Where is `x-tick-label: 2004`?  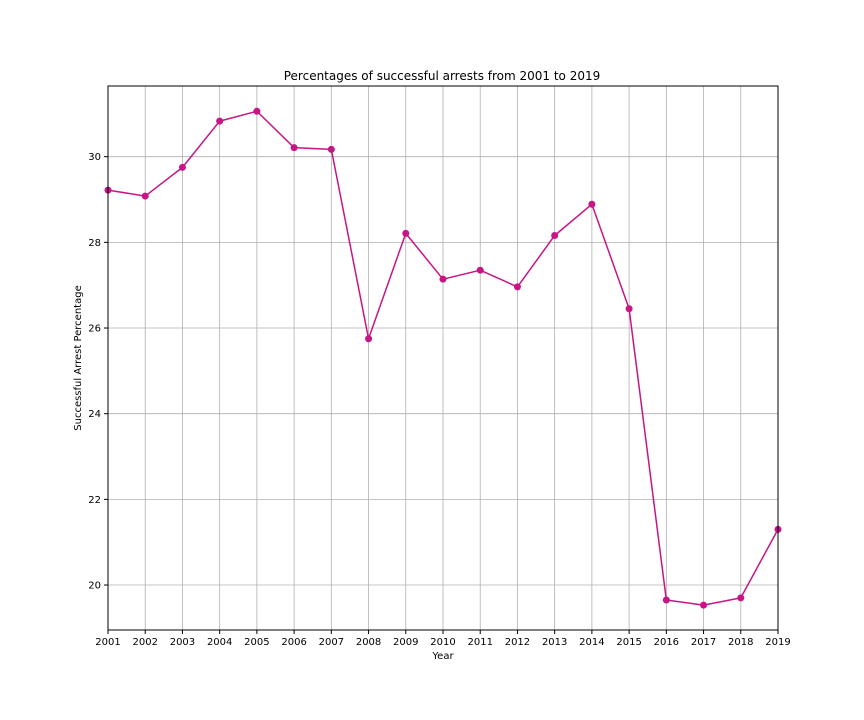
x-tick-label: 2004 is located at coordinates (219, 642).